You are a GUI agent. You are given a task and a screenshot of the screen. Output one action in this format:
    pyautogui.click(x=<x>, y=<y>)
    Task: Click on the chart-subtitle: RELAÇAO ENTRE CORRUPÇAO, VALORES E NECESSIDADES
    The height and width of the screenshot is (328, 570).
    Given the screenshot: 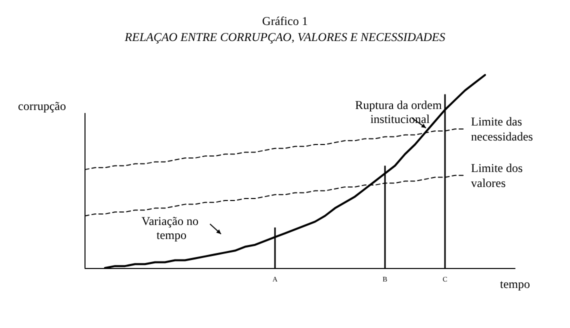 What is the action you would take?
    pyautogui.click(x=285, y=37)
    